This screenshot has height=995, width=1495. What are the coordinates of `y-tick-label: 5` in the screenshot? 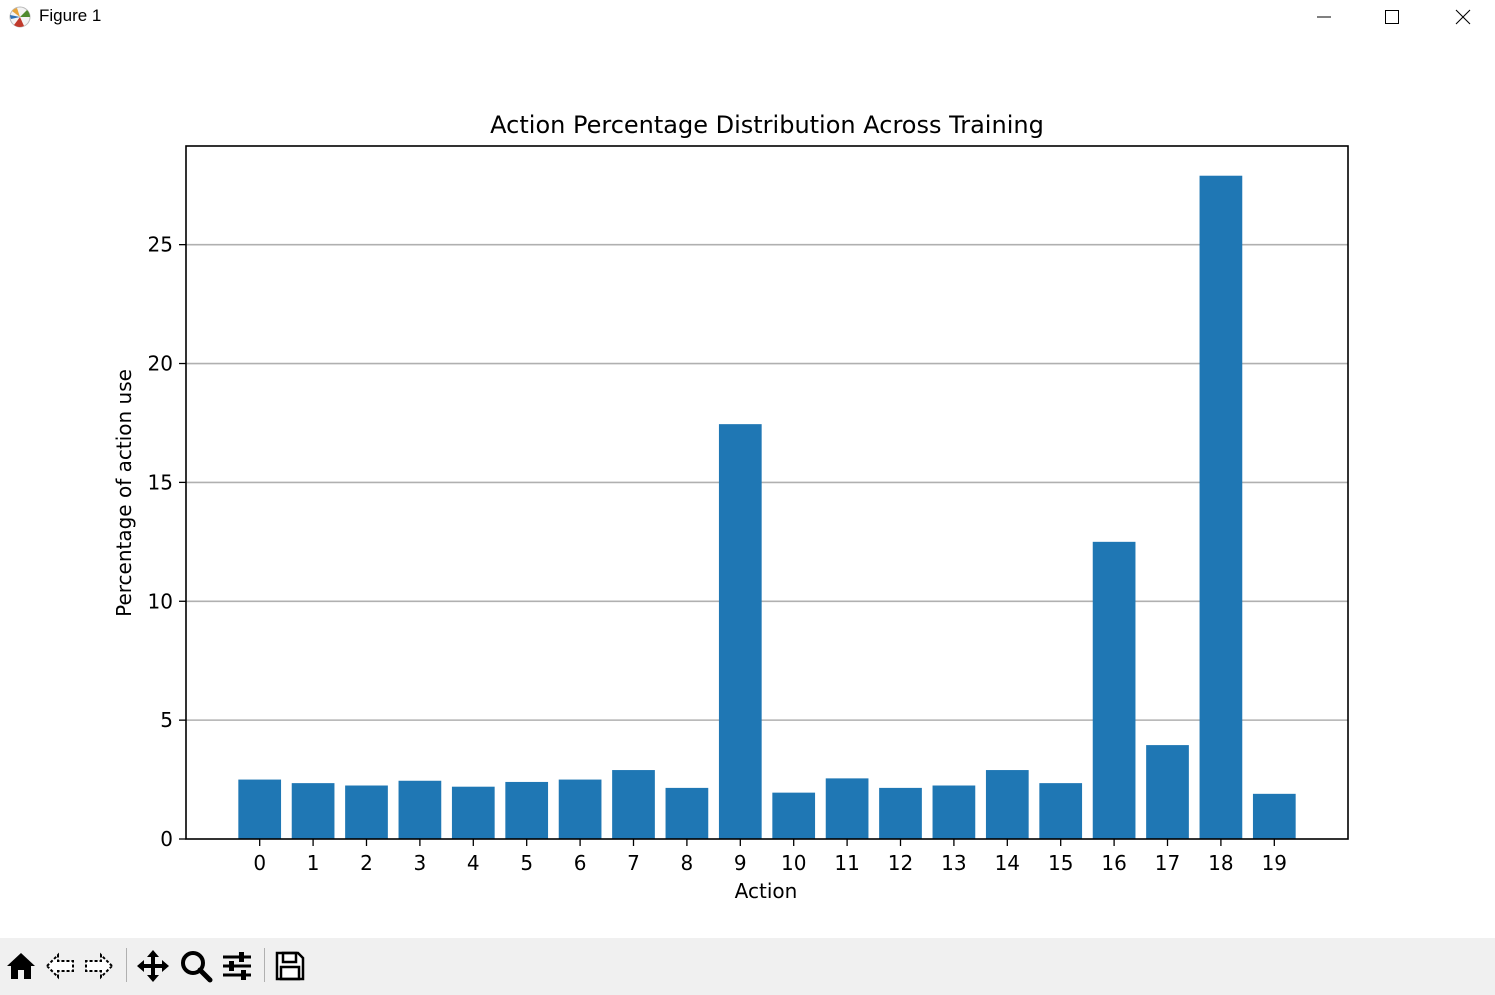 It's located at (166, 720).